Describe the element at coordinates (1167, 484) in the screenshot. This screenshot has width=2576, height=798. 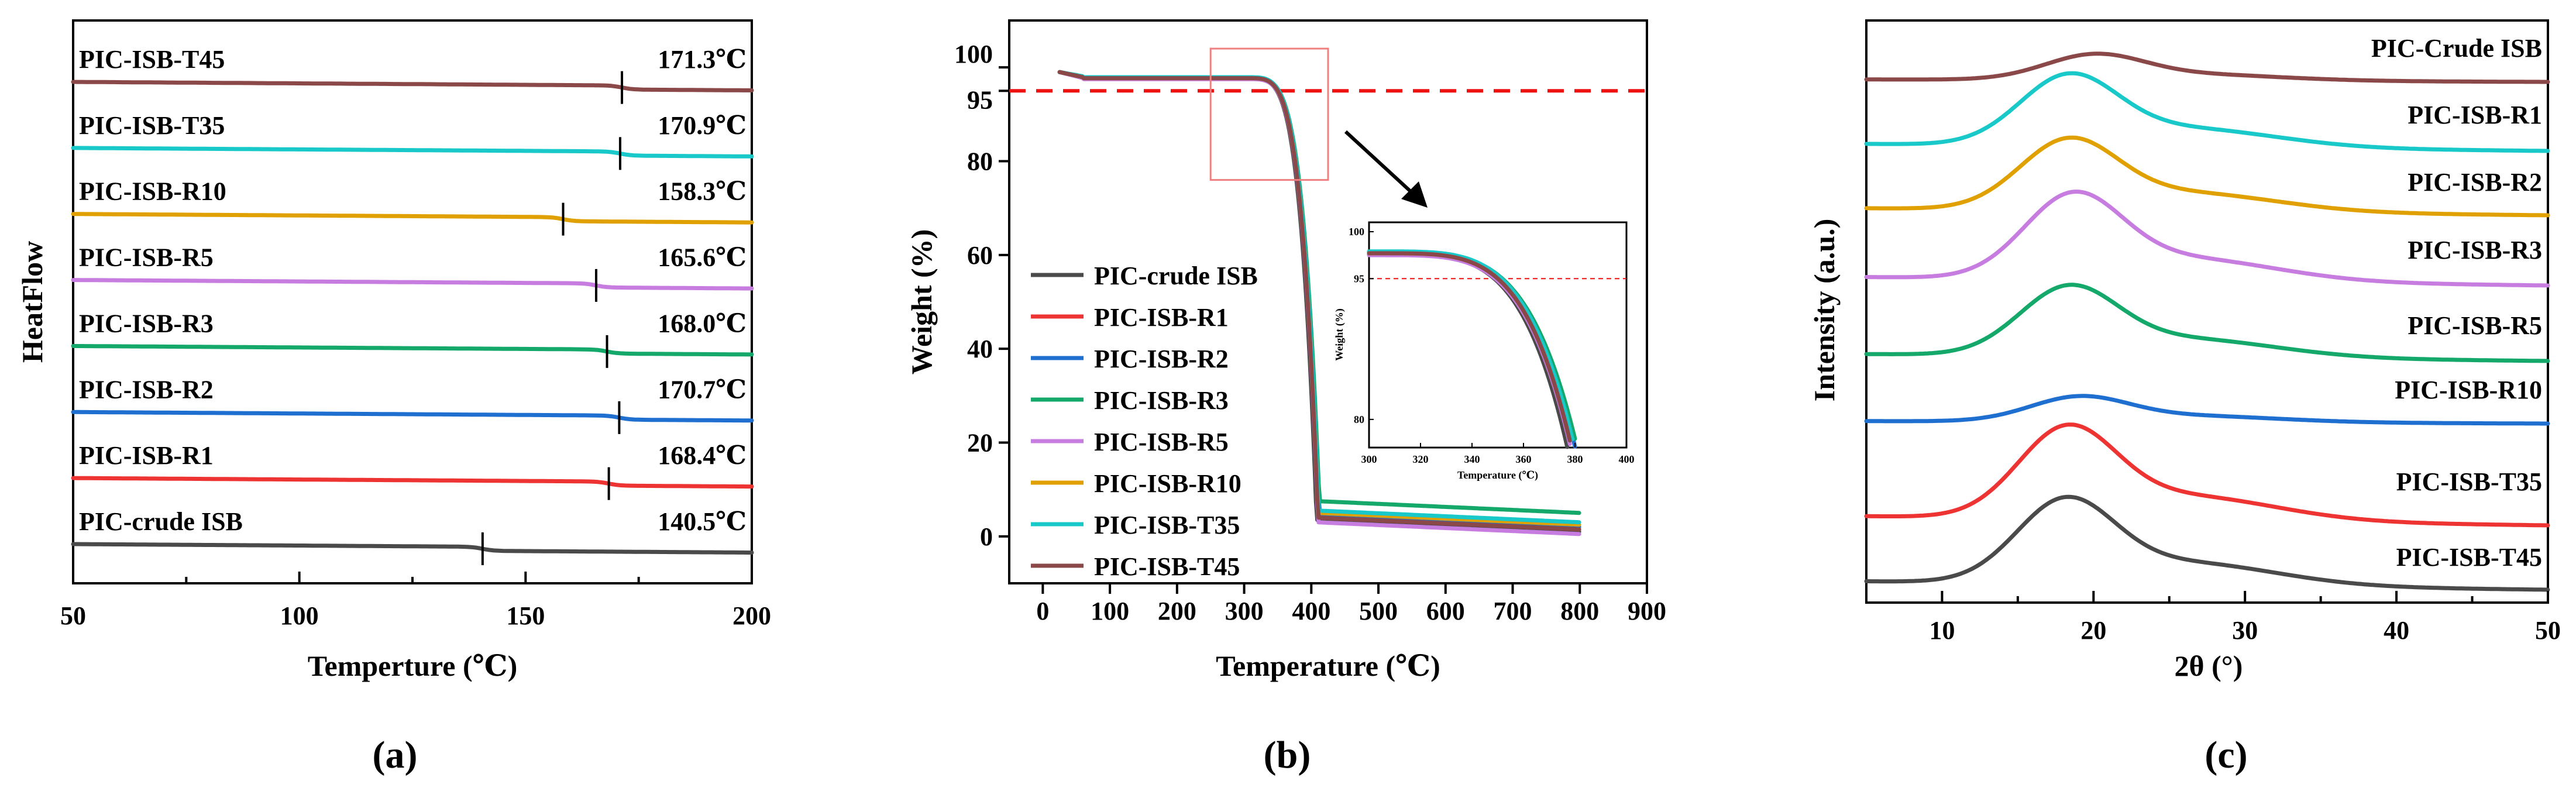
I see `legend-label: PIC-ISB-R10` at that location.